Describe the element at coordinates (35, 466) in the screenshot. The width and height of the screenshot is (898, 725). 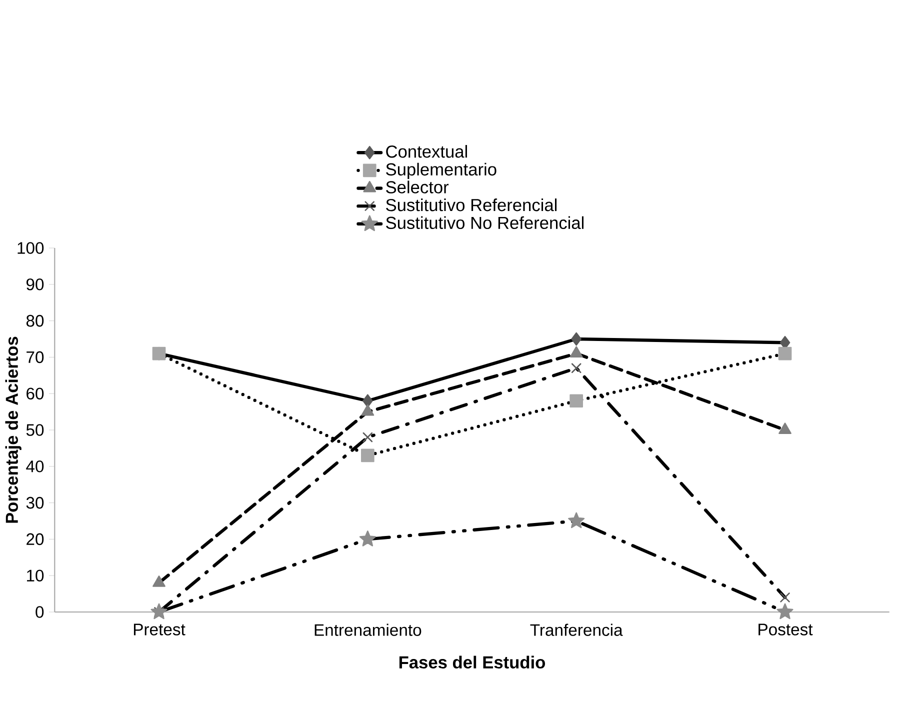
I see `y-tick-label: 40` at that location.